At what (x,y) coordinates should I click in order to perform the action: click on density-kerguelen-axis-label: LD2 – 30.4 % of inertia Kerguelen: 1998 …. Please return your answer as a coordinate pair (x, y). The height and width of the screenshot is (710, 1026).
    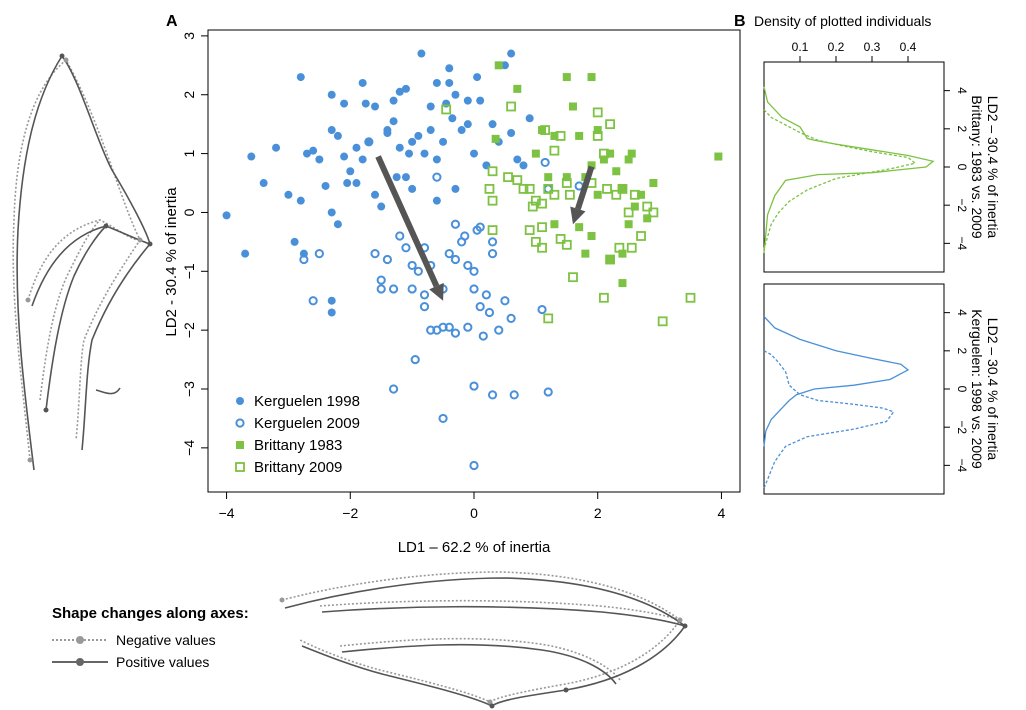
    Looking at the image, I should click on (985, 389).